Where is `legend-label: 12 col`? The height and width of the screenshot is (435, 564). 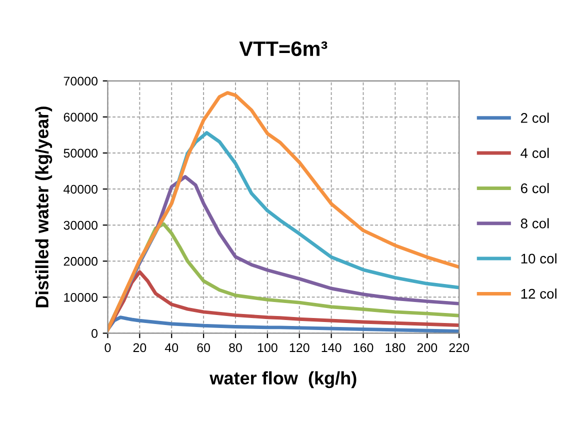 legend-label: 12 col is located at coordinates (538, 293).